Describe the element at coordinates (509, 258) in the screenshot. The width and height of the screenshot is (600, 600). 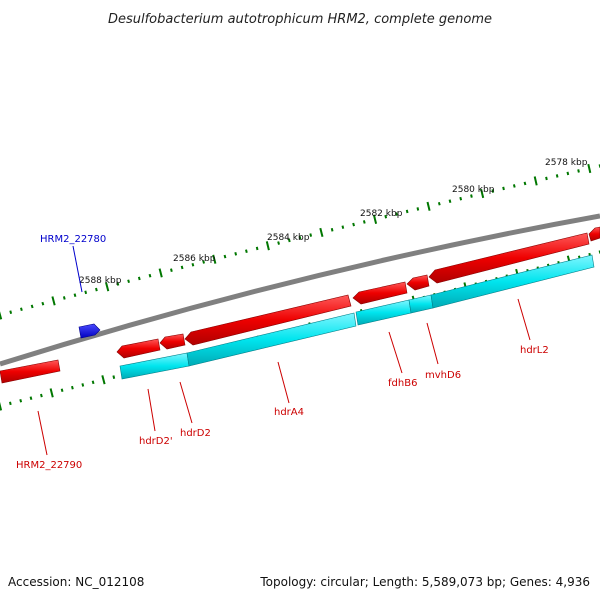
I see `gene-hdrL2` at that location.